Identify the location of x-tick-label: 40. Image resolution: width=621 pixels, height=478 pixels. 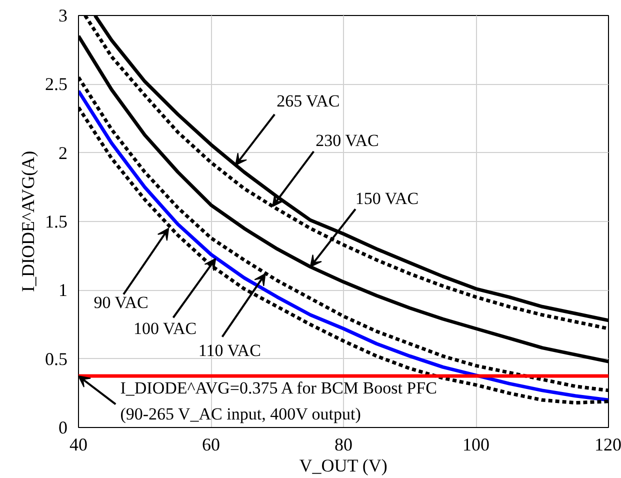
(79, 444).